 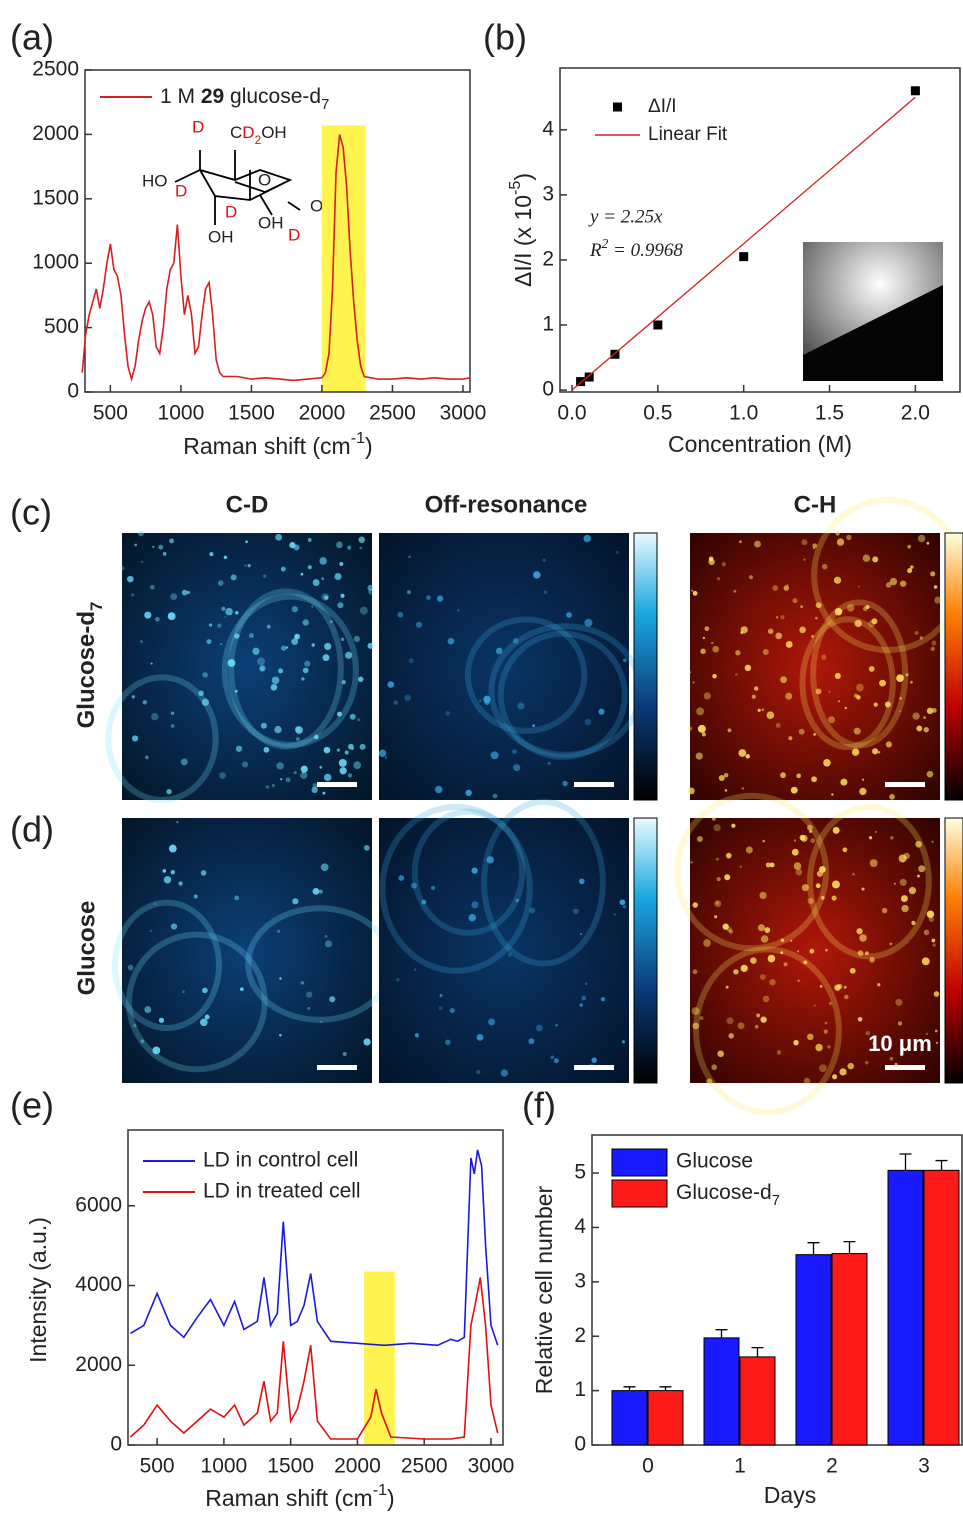 What do you see at coordinates (544, 1289) in the screenshot?
I see `y-axis-label: Relative cell number` at bounding box center [544, 1289].